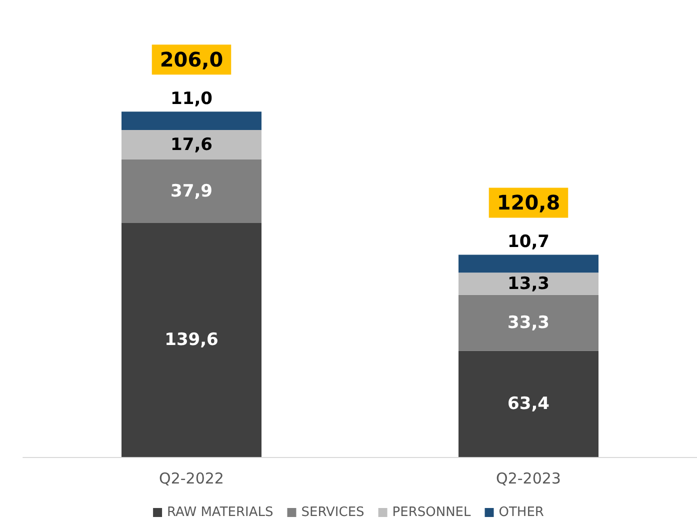 This screenshot has width=697, height=528. I want to click on data-label: 37,9, so click(191, 191).